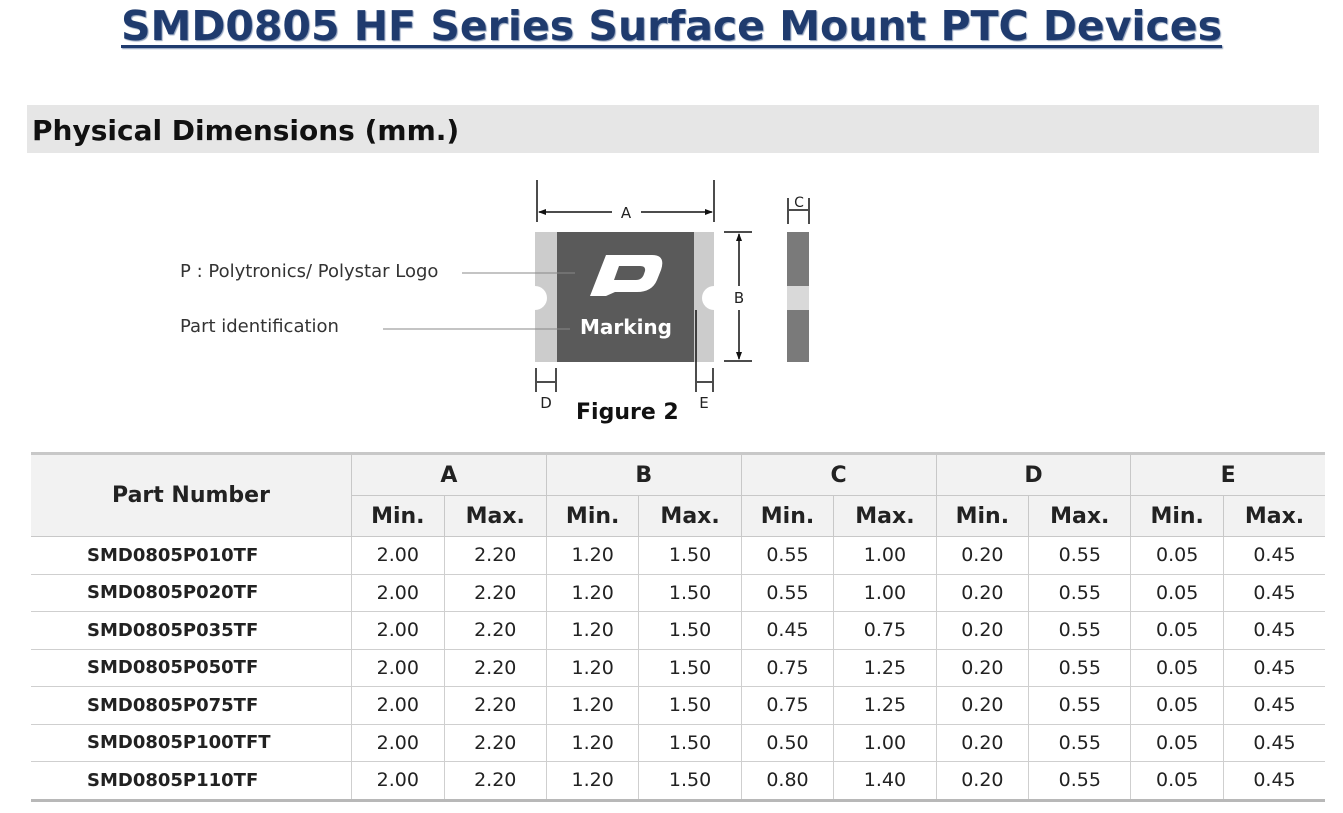  I want to click on part-number-cell: SMD0805P035TF, so click(191, 630).